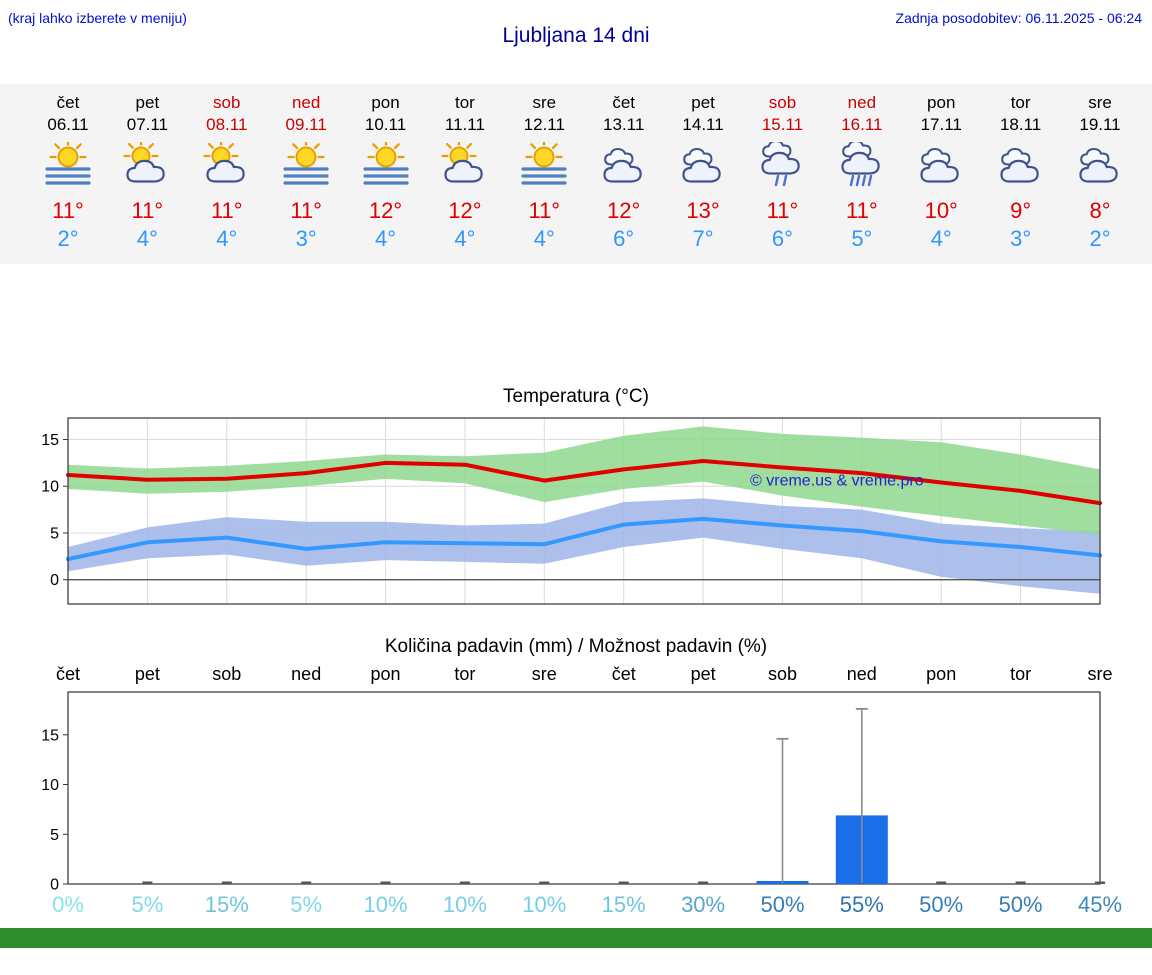 The width and height of the screenshot is (1152, 975). What do you see at coordinates (941, 674) in the screenshot?
I see `precip-day-label: pon` at bounding box center [941, 674].